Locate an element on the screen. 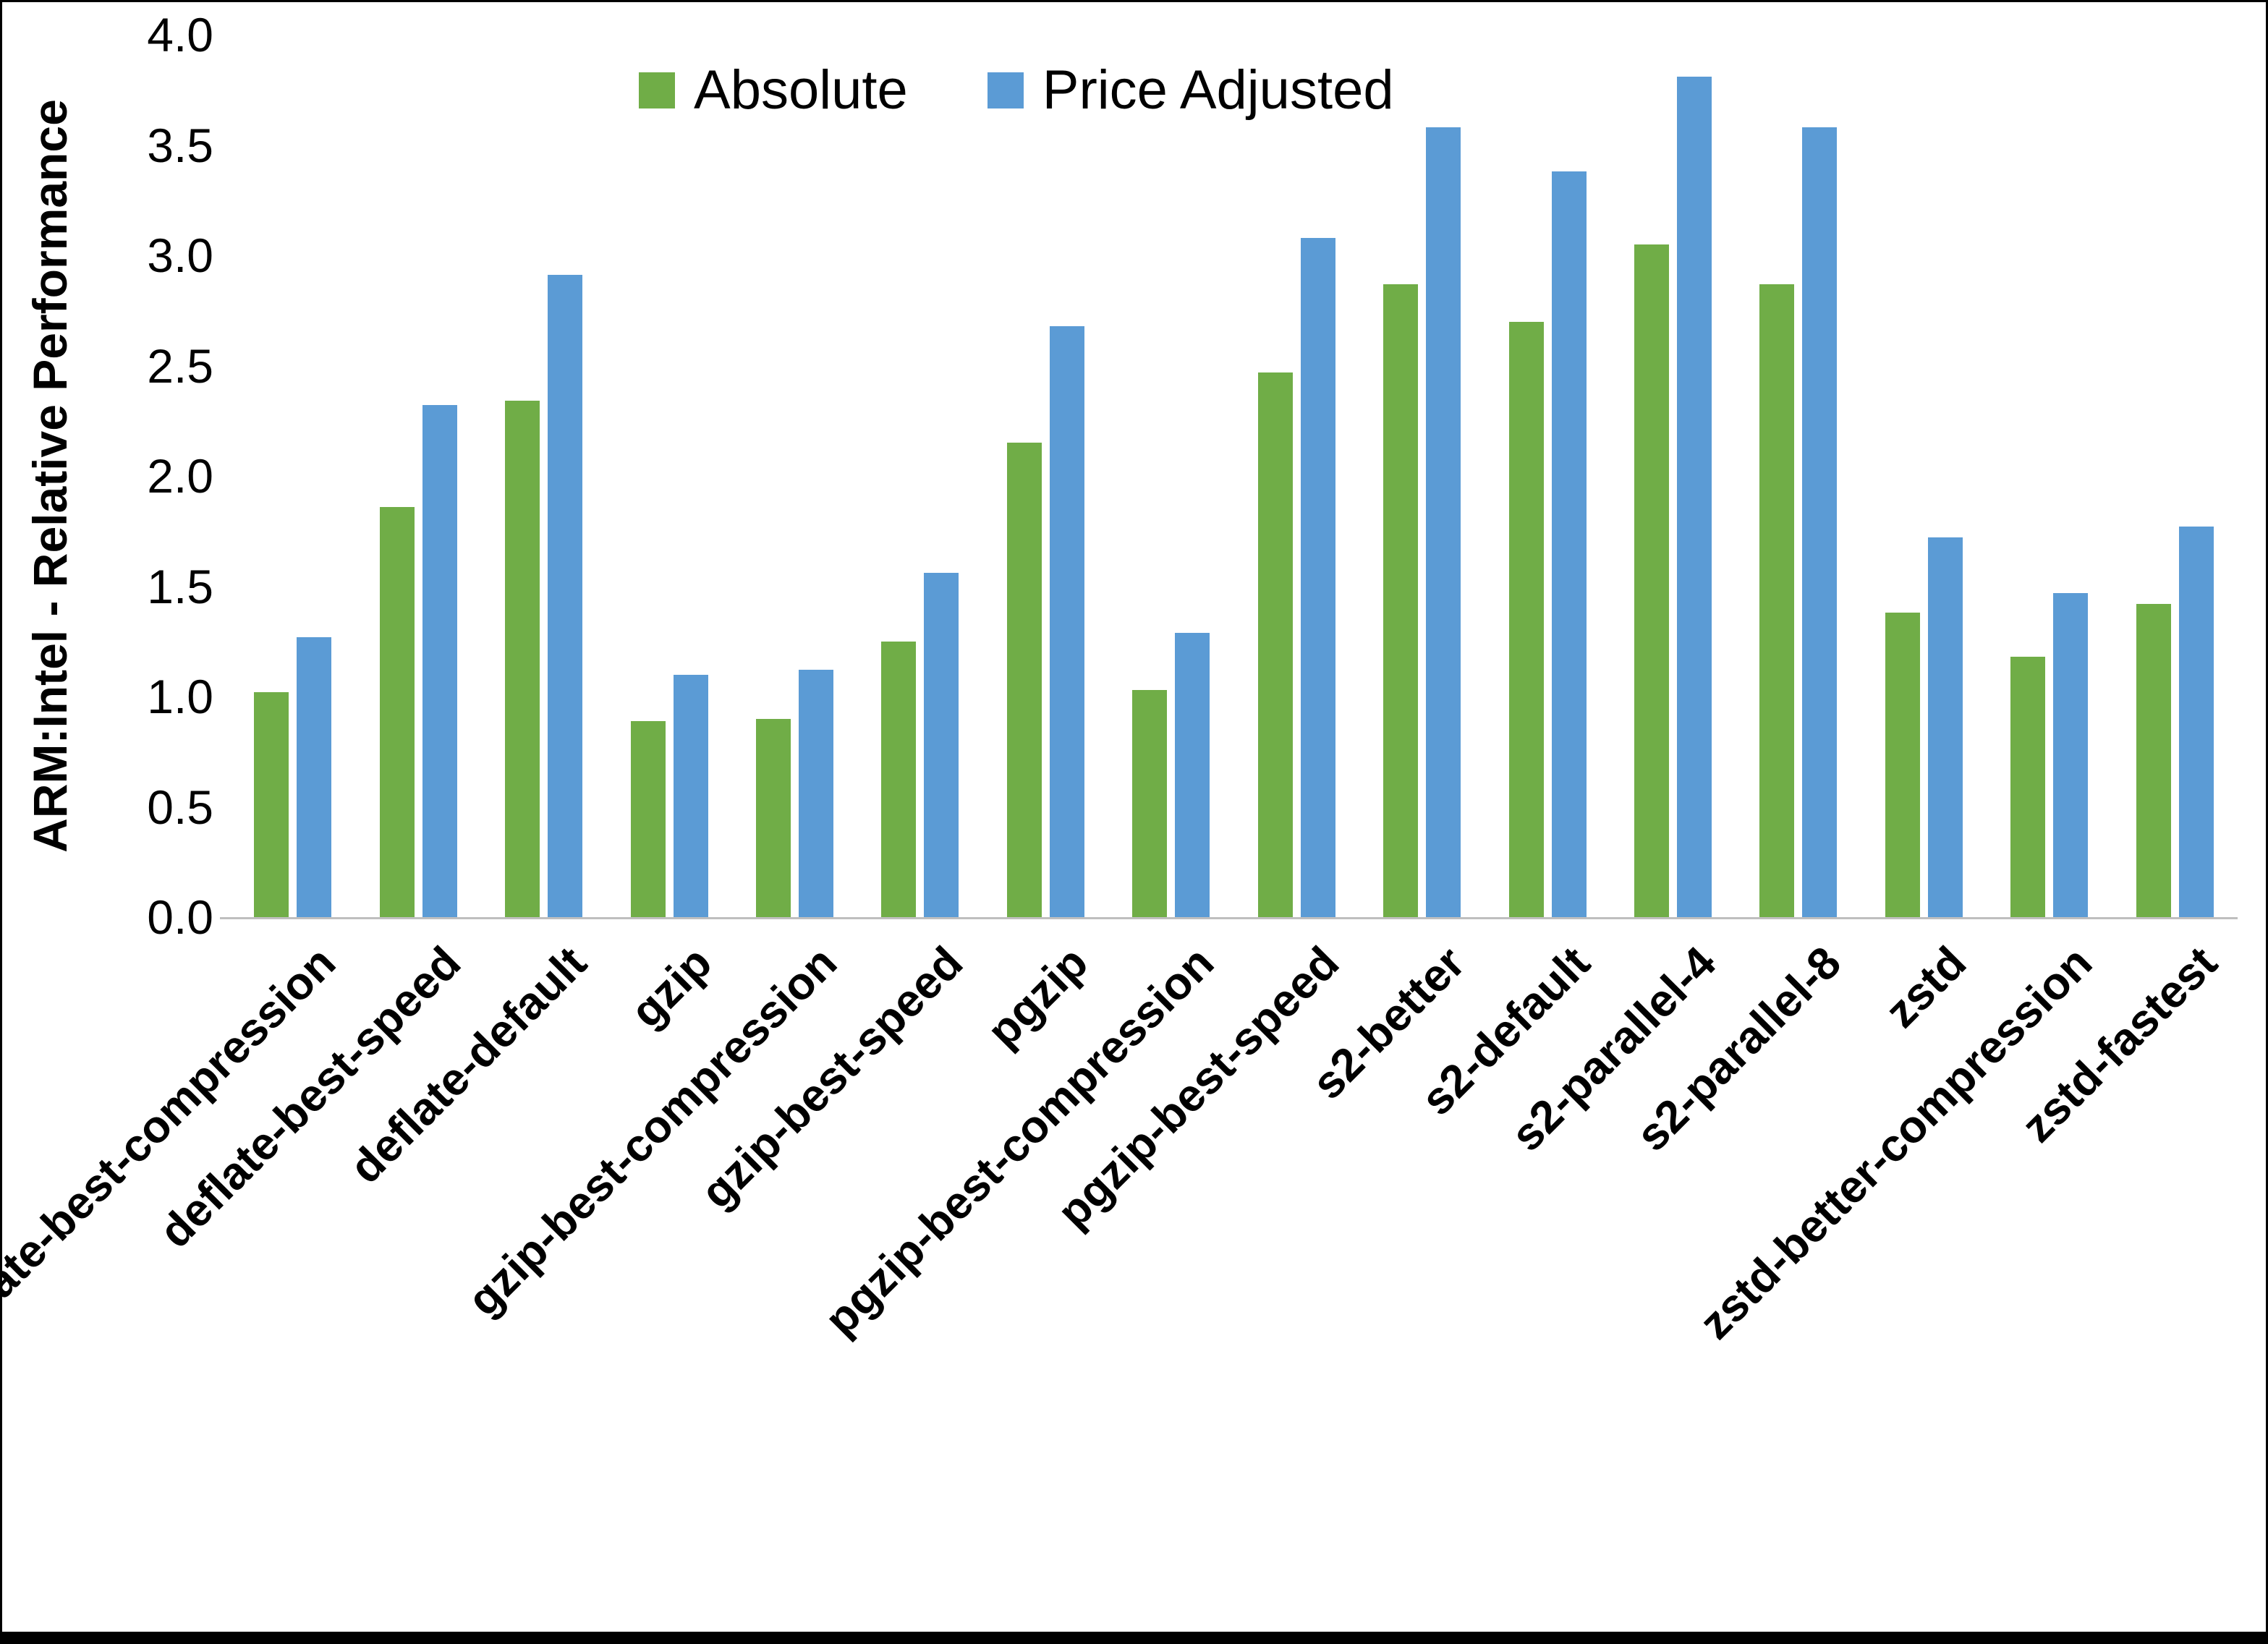 The image size is (2268, 1644). x-category-label: s2-parallel-8 is located at coordinates (1738, 1049).